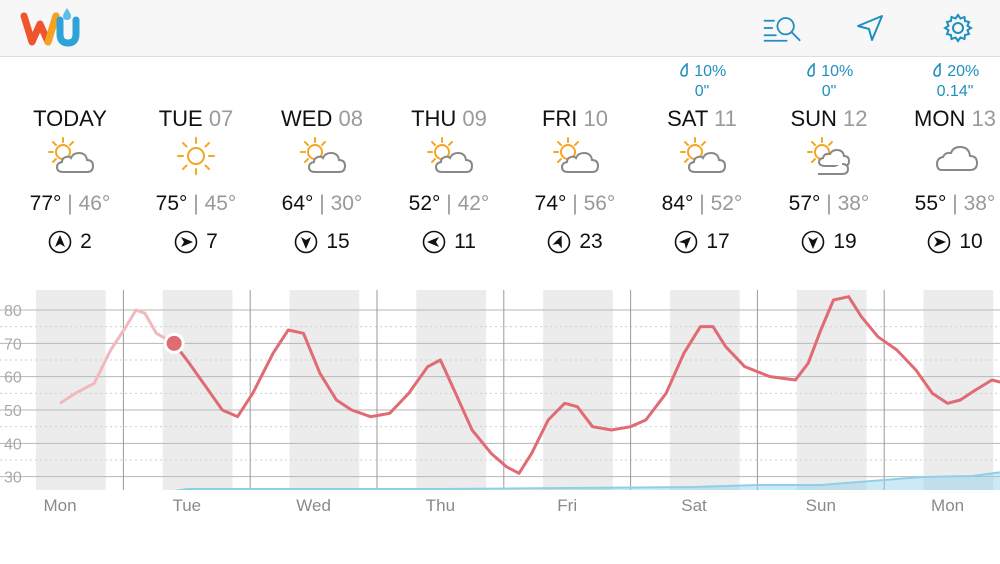 The width and height of the screenshot is (1000, 564). What do you see at coordinates (350, 118) in the screenshot?
I see `day-date: 08` at bounding box center [350, 118].